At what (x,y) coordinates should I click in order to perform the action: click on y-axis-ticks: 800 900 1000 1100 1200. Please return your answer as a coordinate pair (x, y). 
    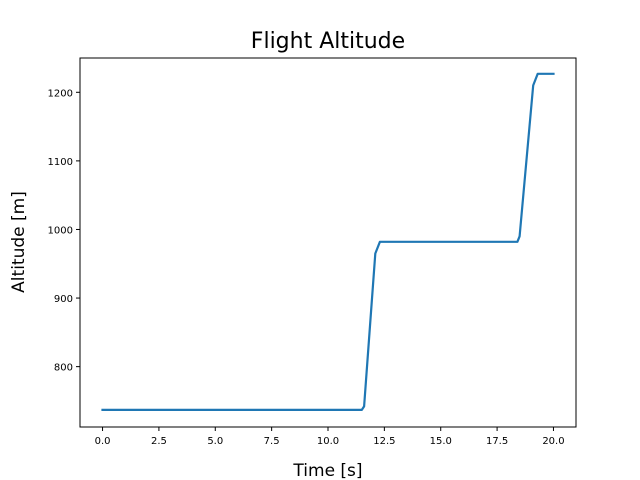
    Looking at the image, I should click on (64, 231).